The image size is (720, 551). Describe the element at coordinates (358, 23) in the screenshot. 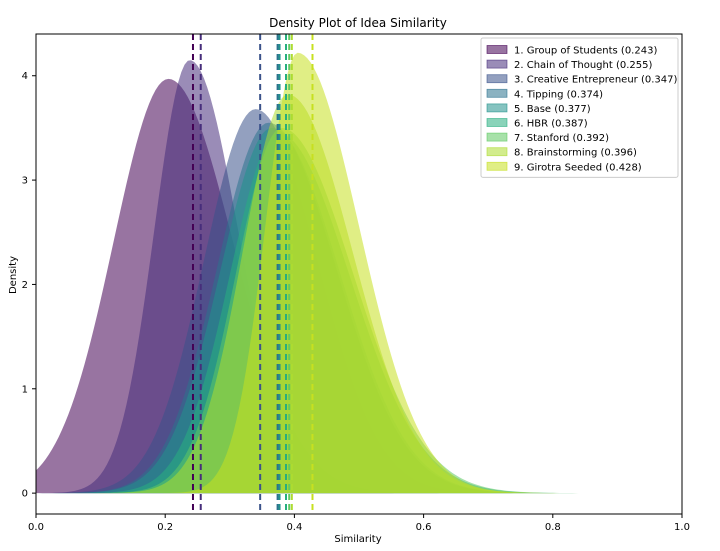

I see `chart-title: Density Plot of Idea Similarity` at that location.